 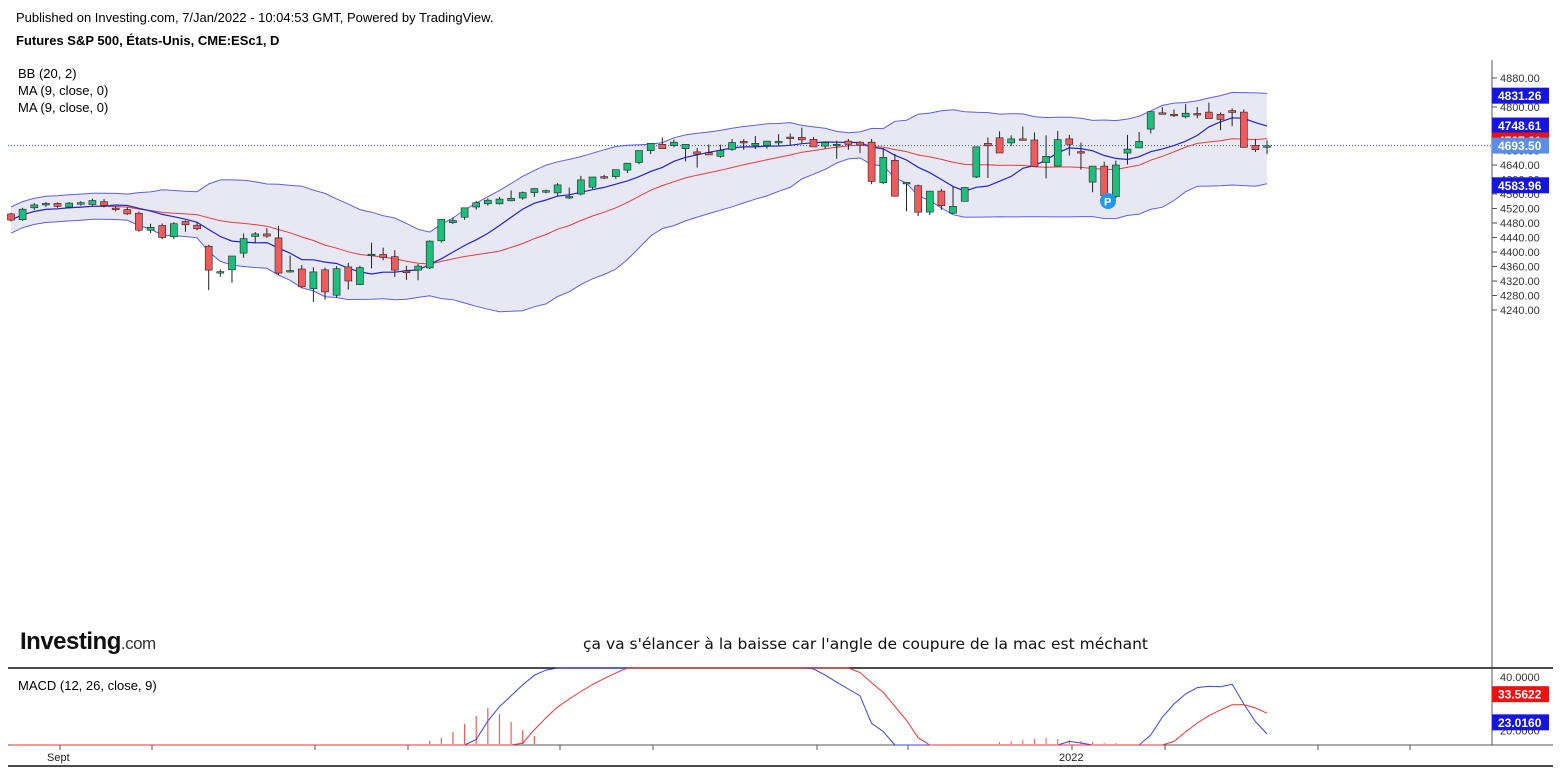 I want to click on price-tick-label: 4640.00, so click(x=1520, y=166).